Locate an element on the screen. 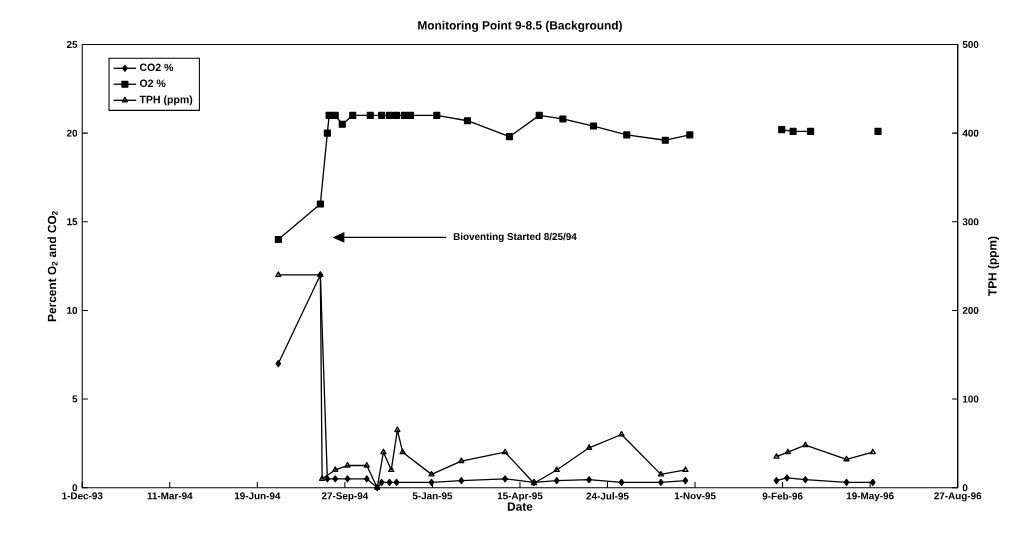 This screenshot has width=1021, height=535. x-tick-label: 27-Sep-94 is located at coordinates (345, 497).